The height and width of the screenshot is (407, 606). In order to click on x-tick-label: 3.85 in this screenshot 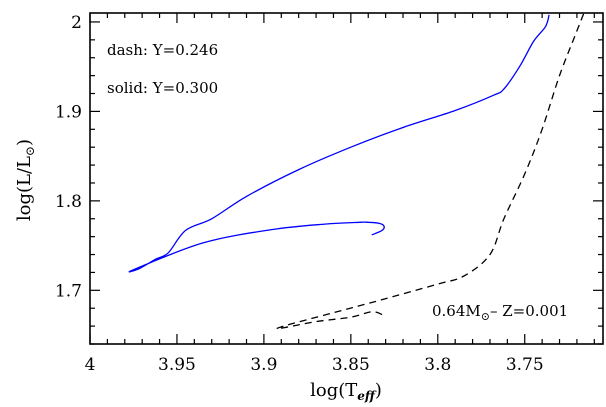, I will do `click(351, 365)`.